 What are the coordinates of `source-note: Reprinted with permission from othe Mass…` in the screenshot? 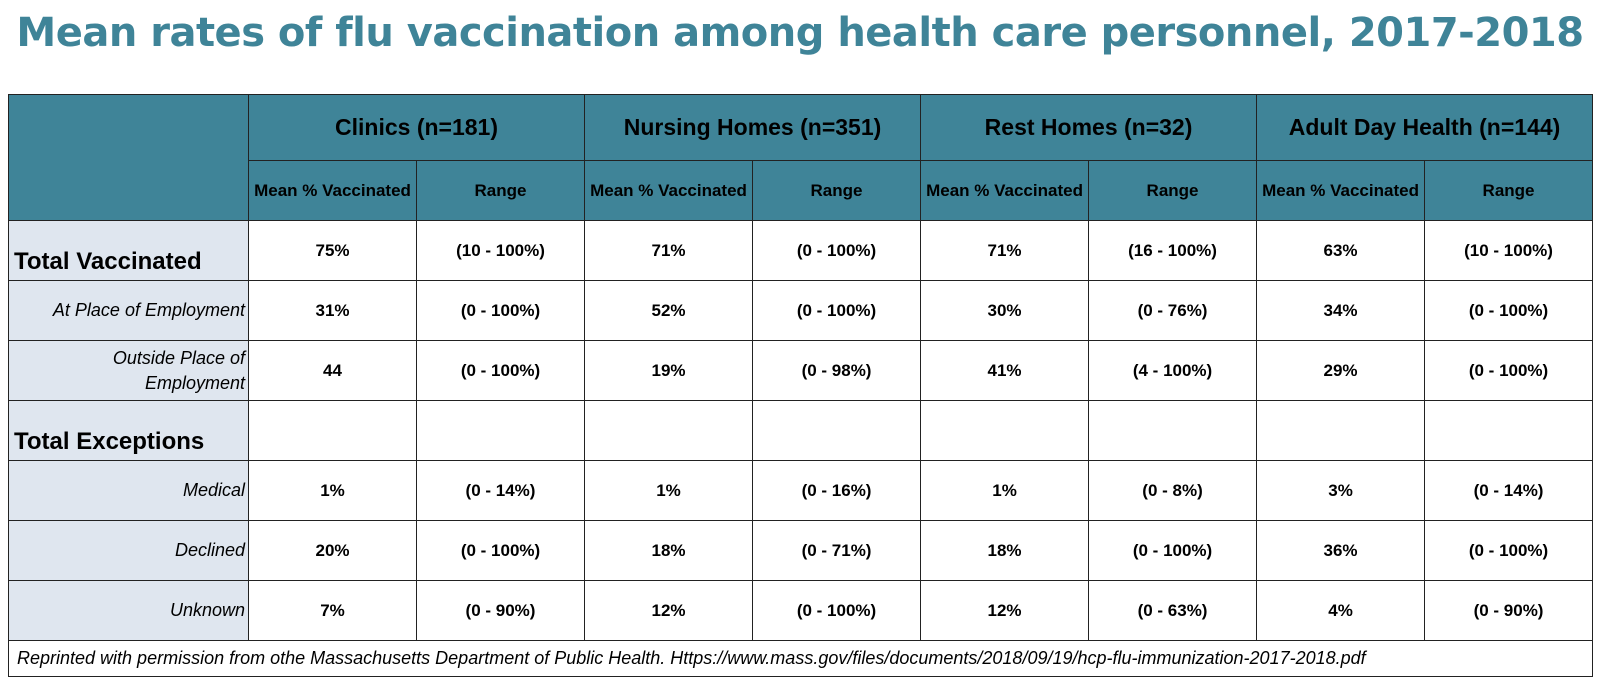 It's located at (800, 658).